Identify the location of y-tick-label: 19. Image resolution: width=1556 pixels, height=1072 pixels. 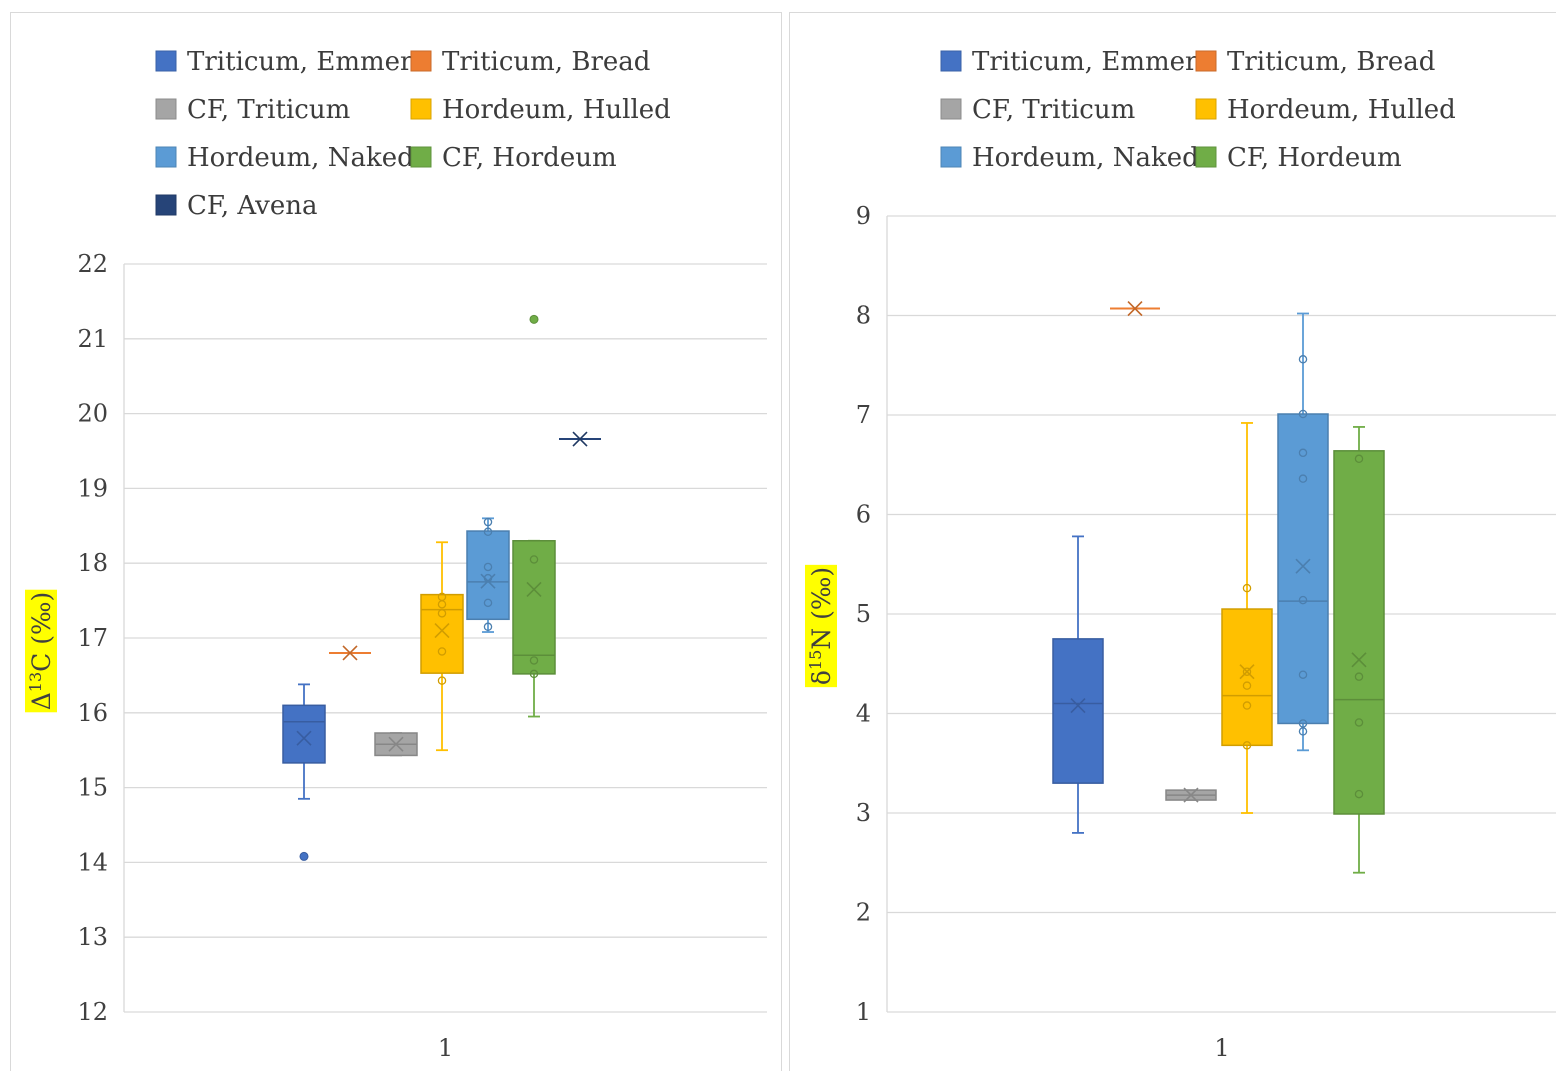
(92, 488).